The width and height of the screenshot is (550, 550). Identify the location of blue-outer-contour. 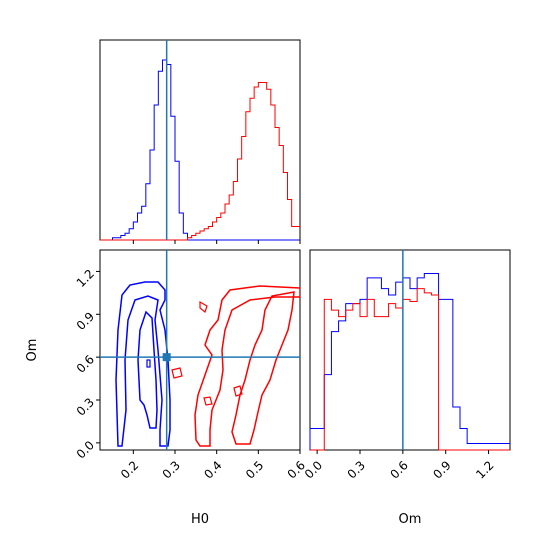
(143, 364).